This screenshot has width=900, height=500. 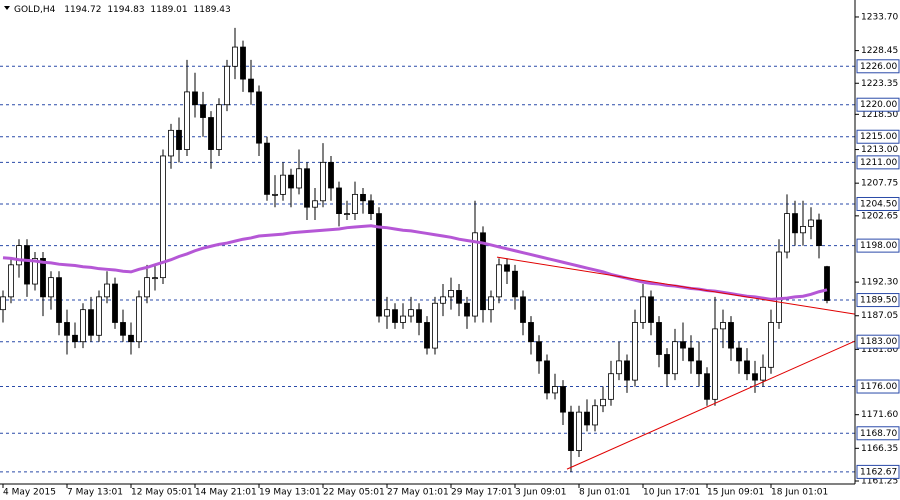 I want to click on x-tick-label: 14 May 21:01, so click(x=226, y=493).